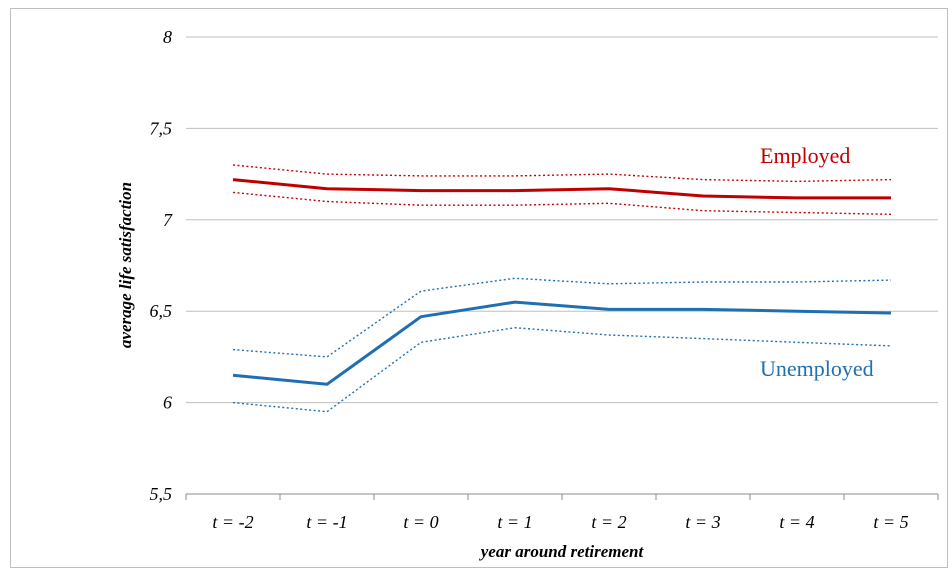  Describe the element at coordinates (796, 522) in the screenshot. I see `x-tick-label: t = 4` at that location.